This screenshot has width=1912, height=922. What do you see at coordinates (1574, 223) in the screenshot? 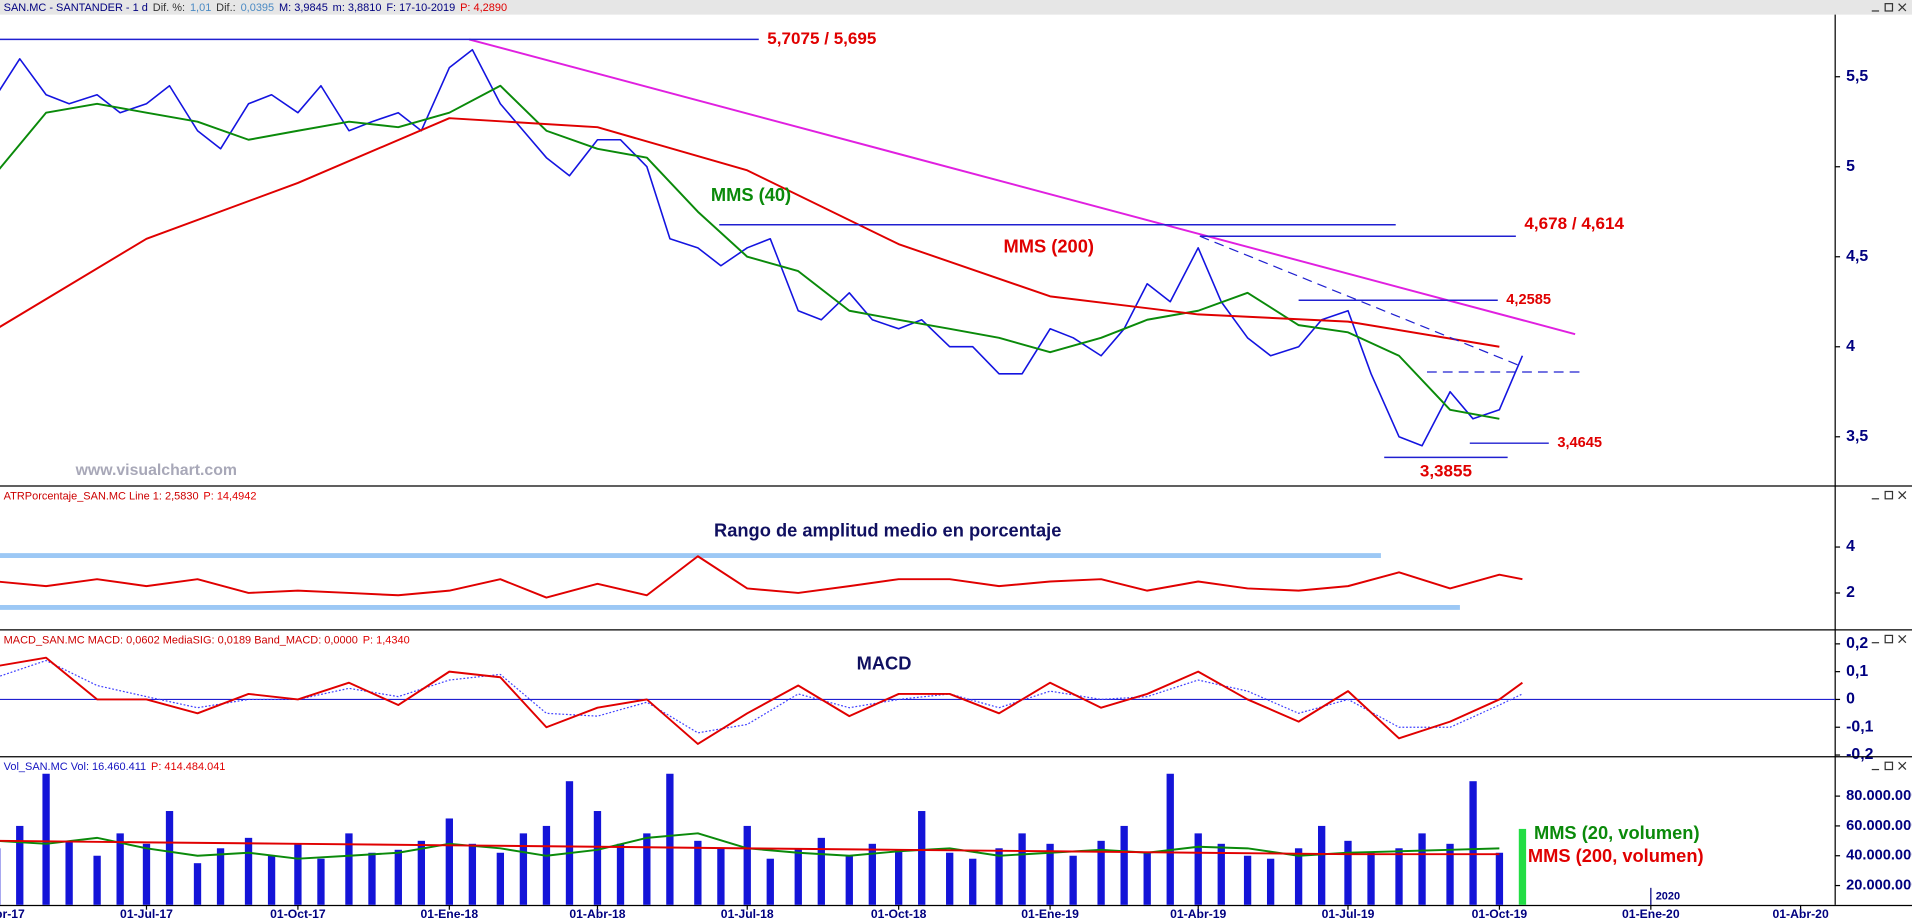
I see `level-label: 4,678 / 4,614` at bounding box center [1574, 223].